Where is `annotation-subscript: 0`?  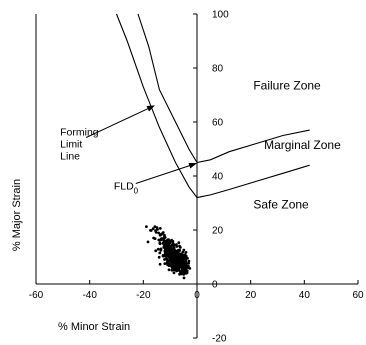
annotation-subscript: 0 is located at coordinates (136, 191).